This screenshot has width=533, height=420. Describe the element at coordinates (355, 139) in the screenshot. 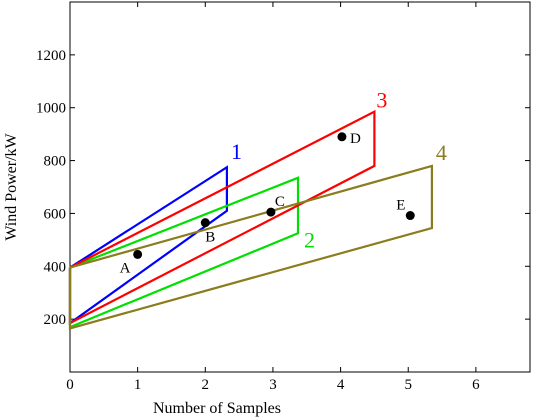

I see `point-d-label: D` at that location.